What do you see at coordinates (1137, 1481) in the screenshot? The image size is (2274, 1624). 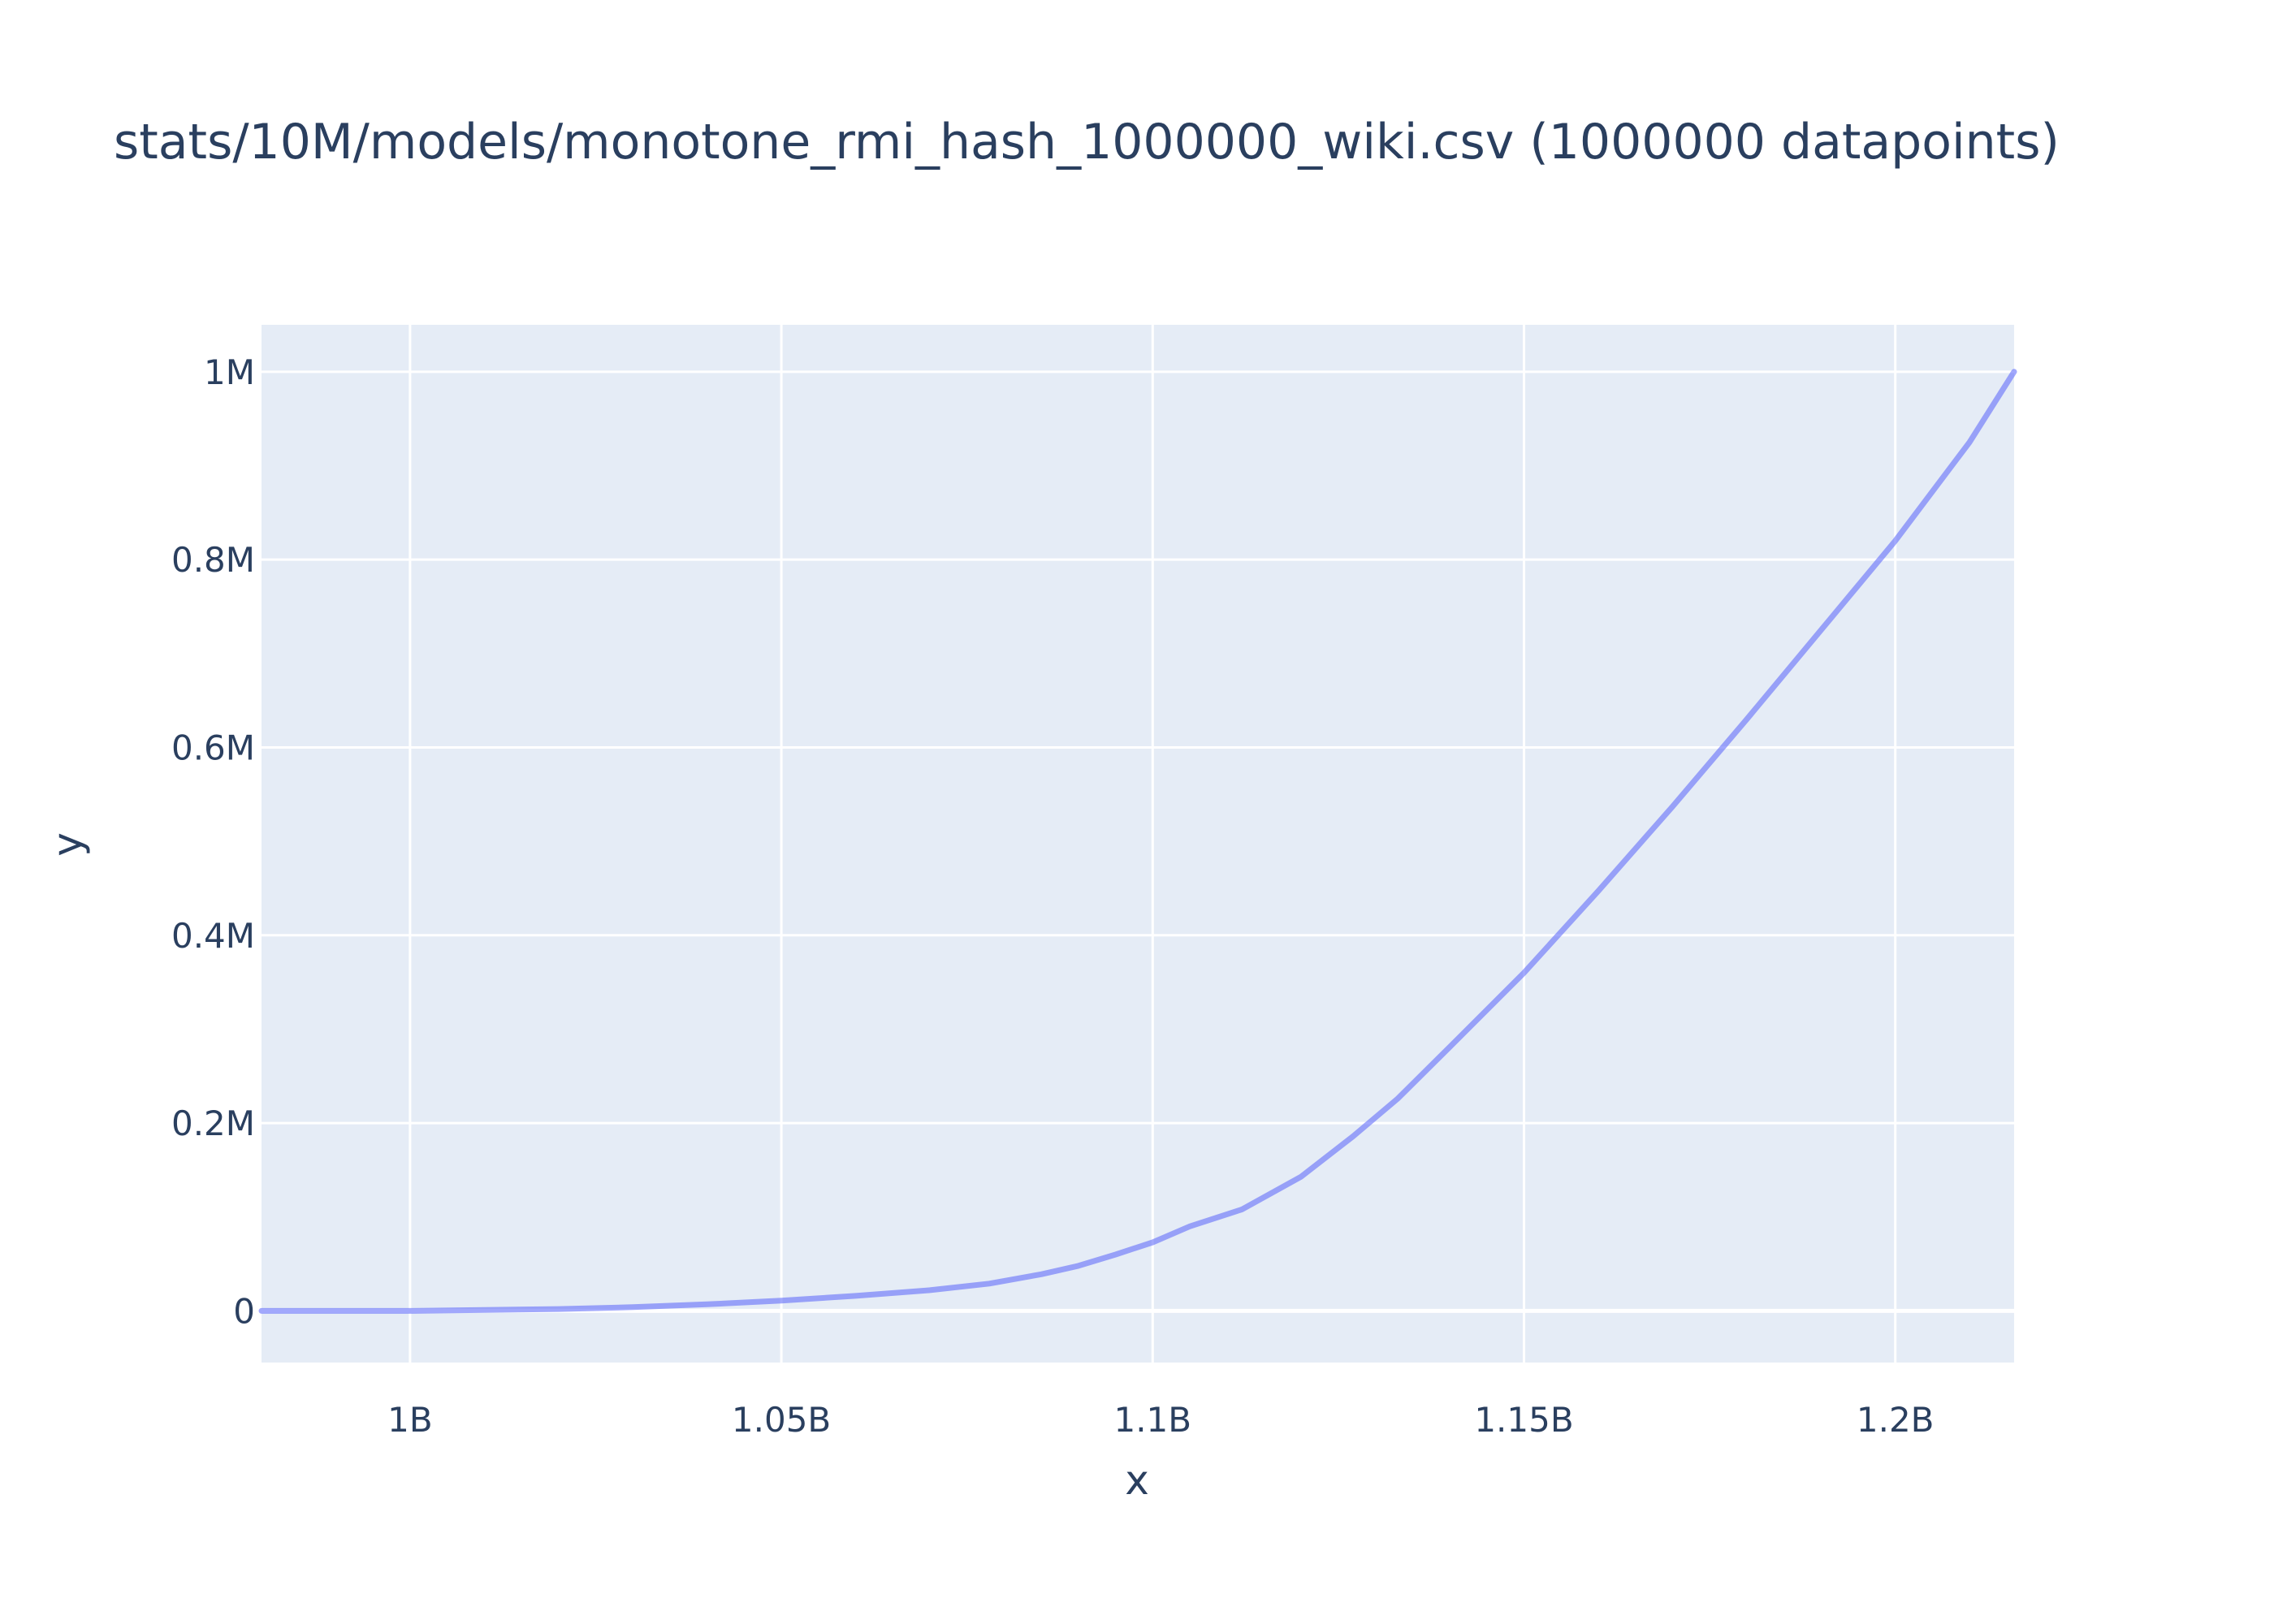 I see `x-axis-title: x` at bounding box center [1137, 1481].